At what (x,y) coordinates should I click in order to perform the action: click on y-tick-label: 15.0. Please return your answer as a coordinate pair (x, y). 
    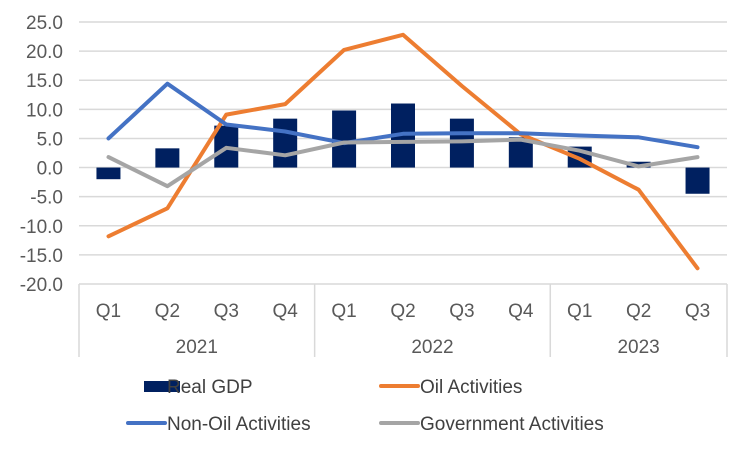
    Looking at the image, I should click on (44, 81).